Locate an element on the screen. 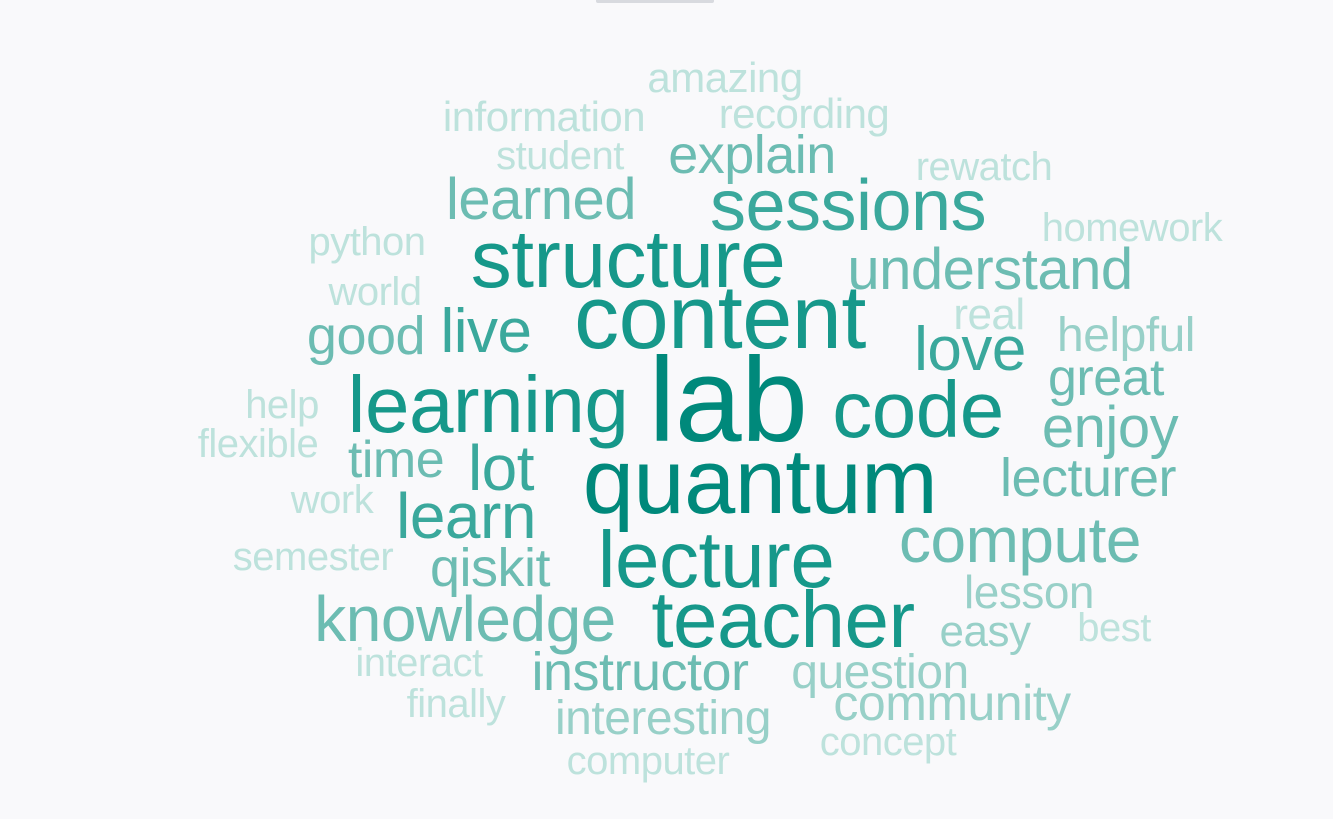 This screenshot has width=1333, height=819. word-compute: compute is located at coordinates (1020, 540).